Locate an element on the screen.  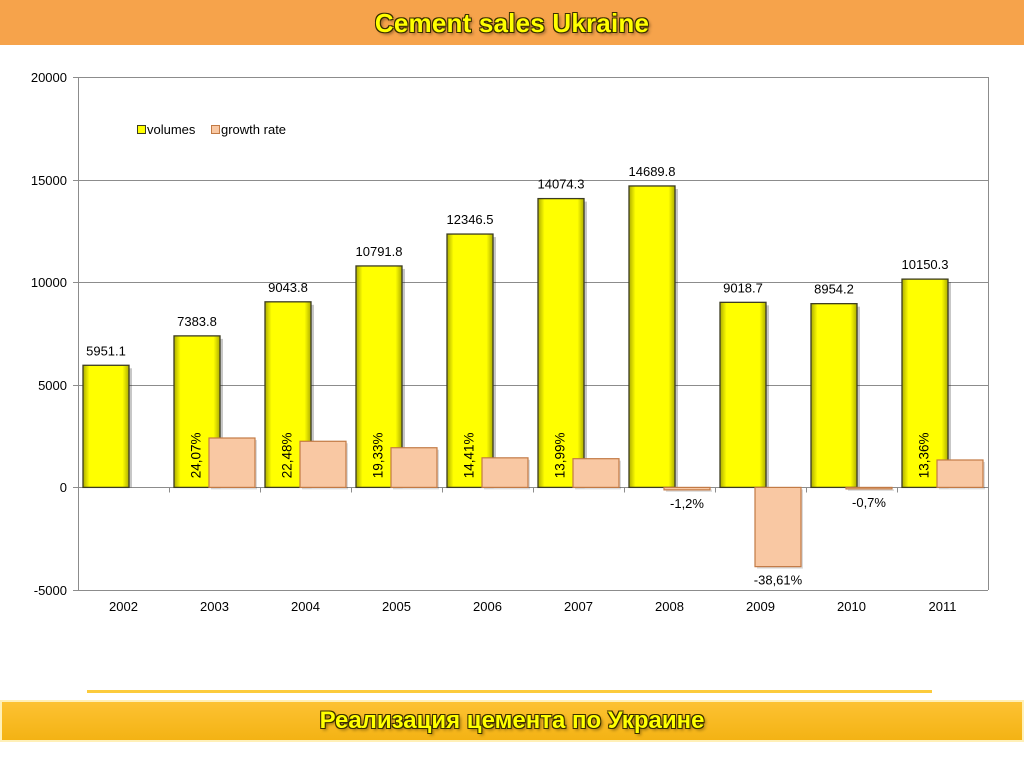
legend-label-growth-rate: growth rate is located at coordinates (253, 129).